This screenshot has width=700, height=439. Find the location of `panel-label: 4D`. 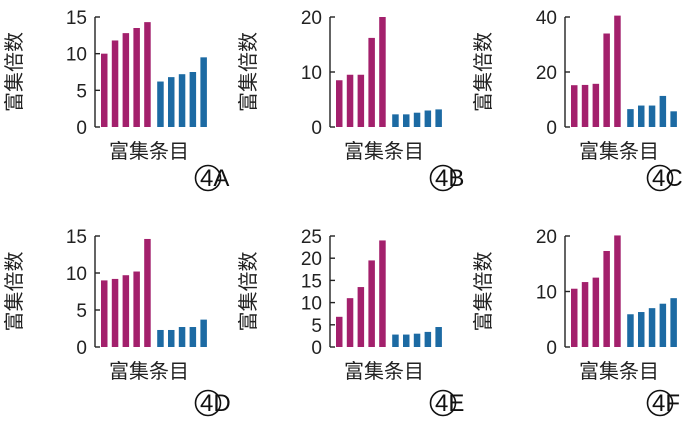

panel-label: 4D is located at coordinates (215, 403).